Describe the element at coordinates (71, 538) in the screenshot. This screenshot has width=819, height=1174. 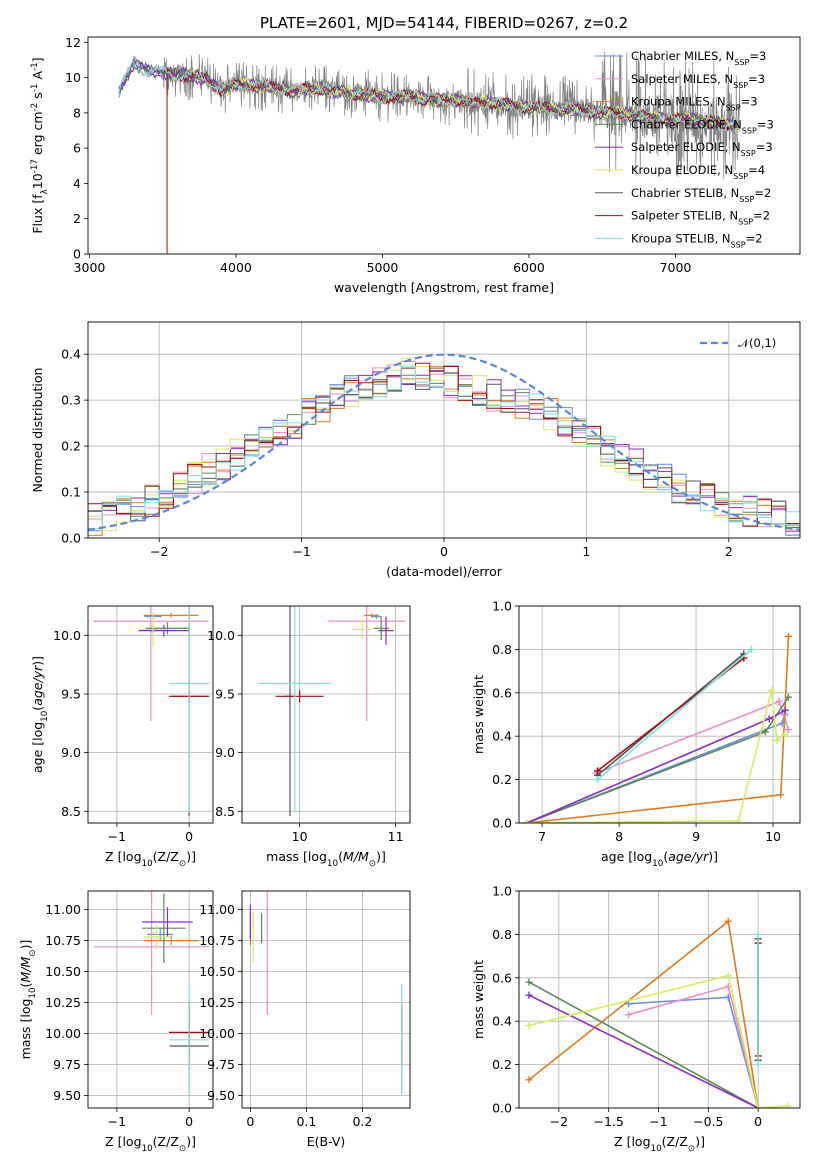
I see `y-tick-label: 0.0` at that location.